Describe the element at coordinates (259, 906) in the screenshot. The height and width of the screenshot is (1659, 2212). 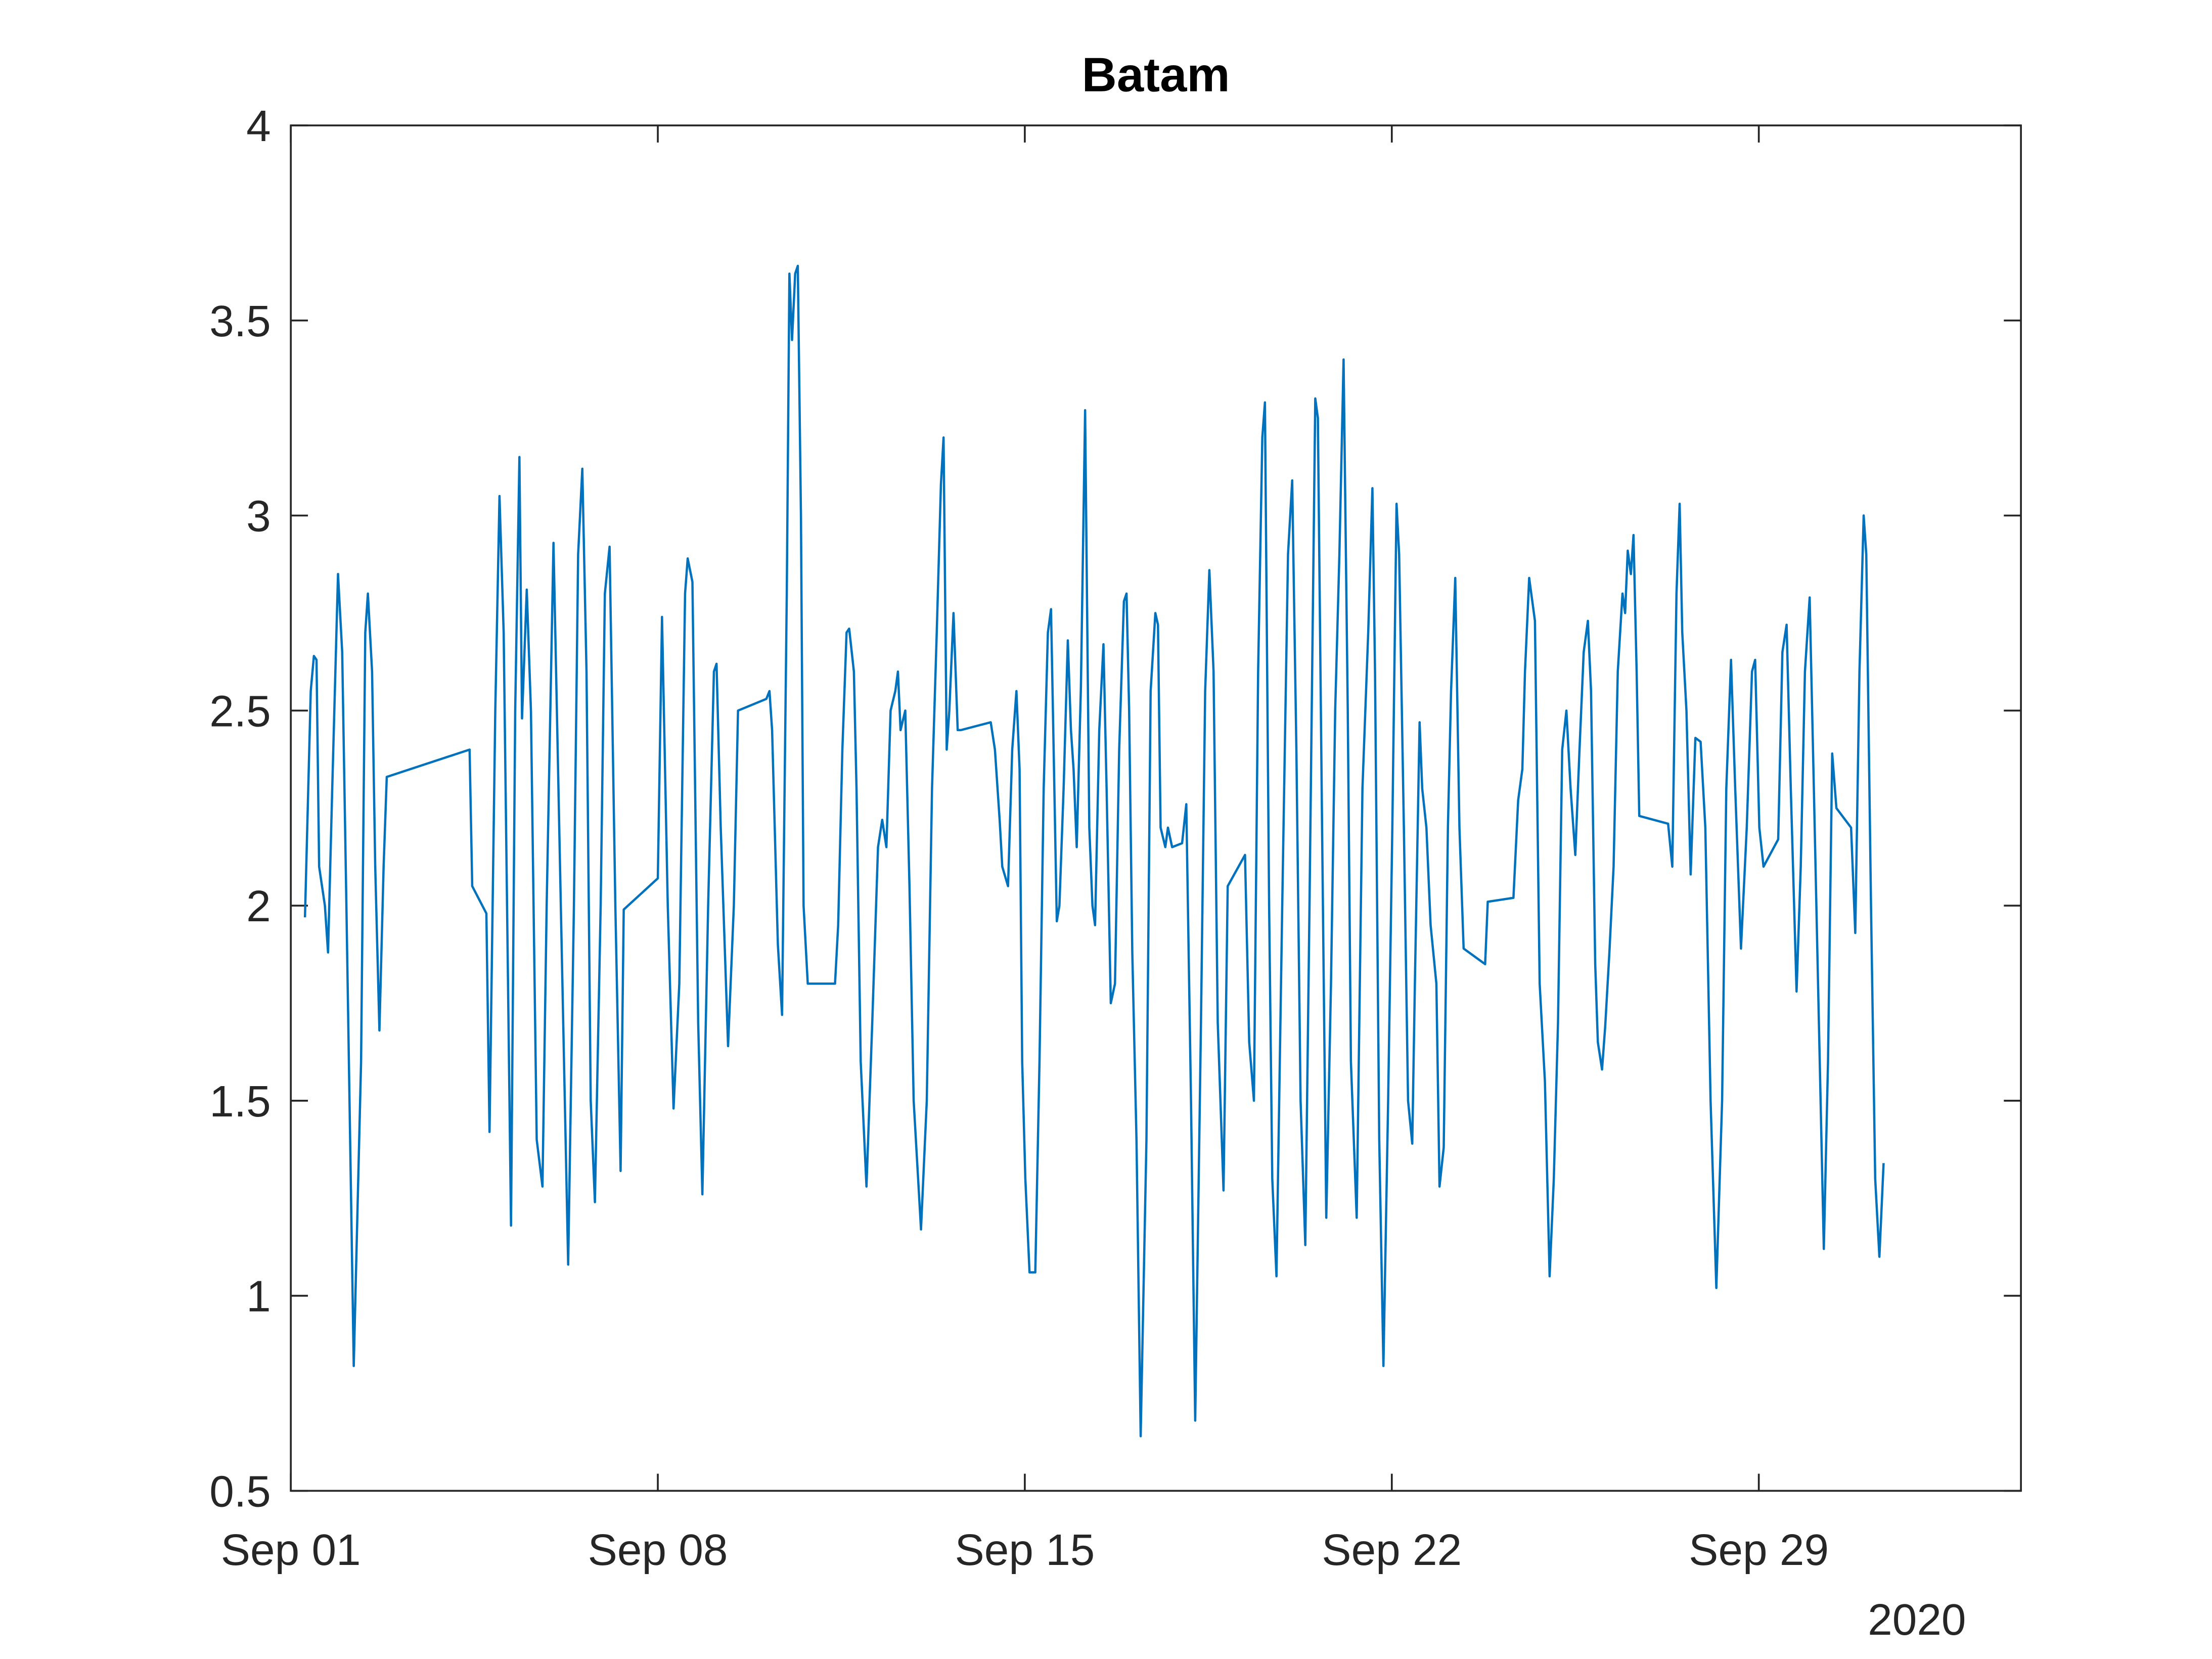
I see `y-tick-label: 2` at that location.